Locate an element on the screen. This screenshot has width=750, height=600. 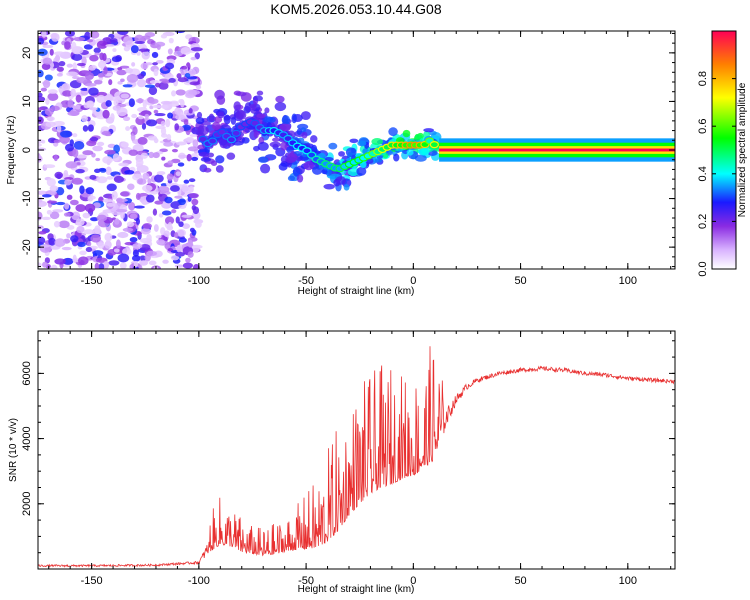
figure-title: KOM5.2026.053.10.44.G08 is located at coordinates (355, 9).